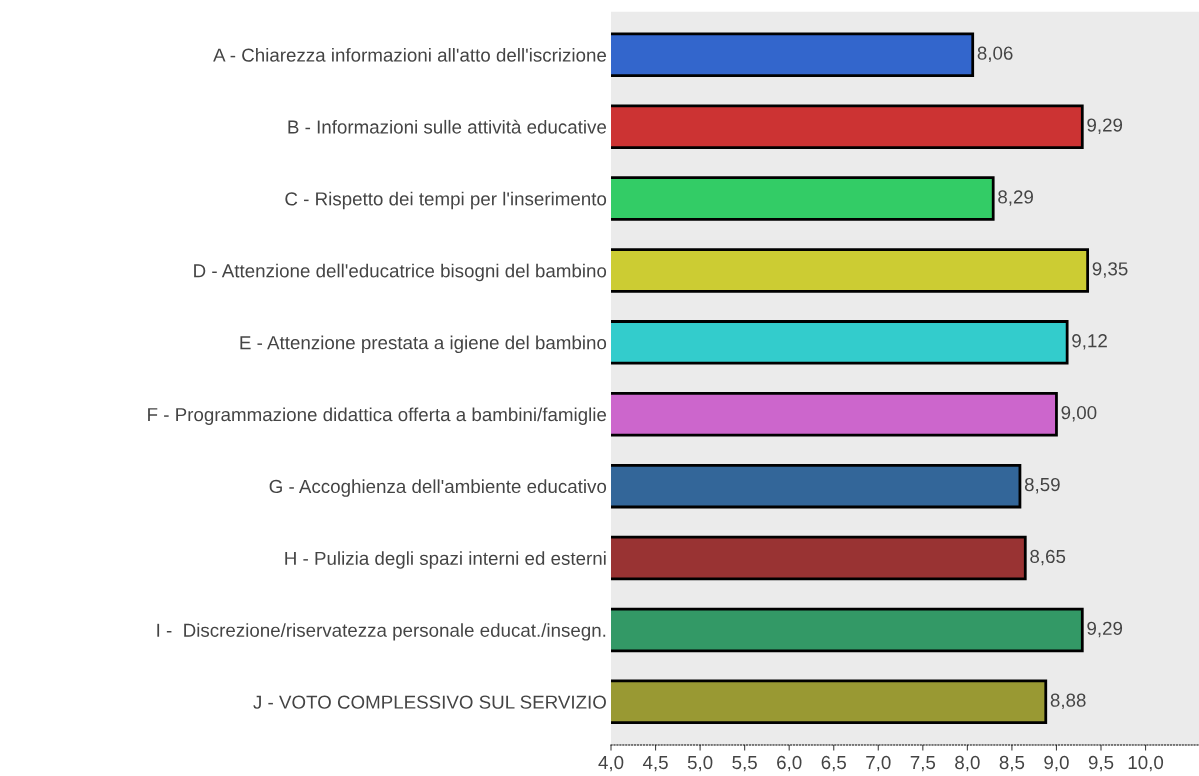 The width and height of the screenshot is (1199, 776). What do you see at coordinates (789, 763) in the screenshot?
I see `x-tick-label: 6,0` at bounding box center [789, 763].